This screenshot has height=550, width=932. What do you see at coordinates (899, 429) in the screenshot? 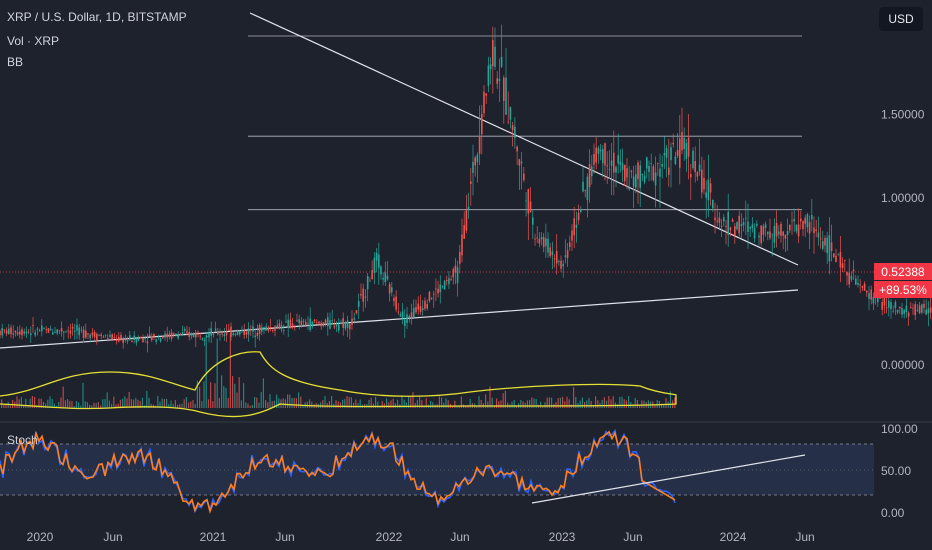
I see `stoch-tick-label-0: 100.00` at bounding box center [899, 429].